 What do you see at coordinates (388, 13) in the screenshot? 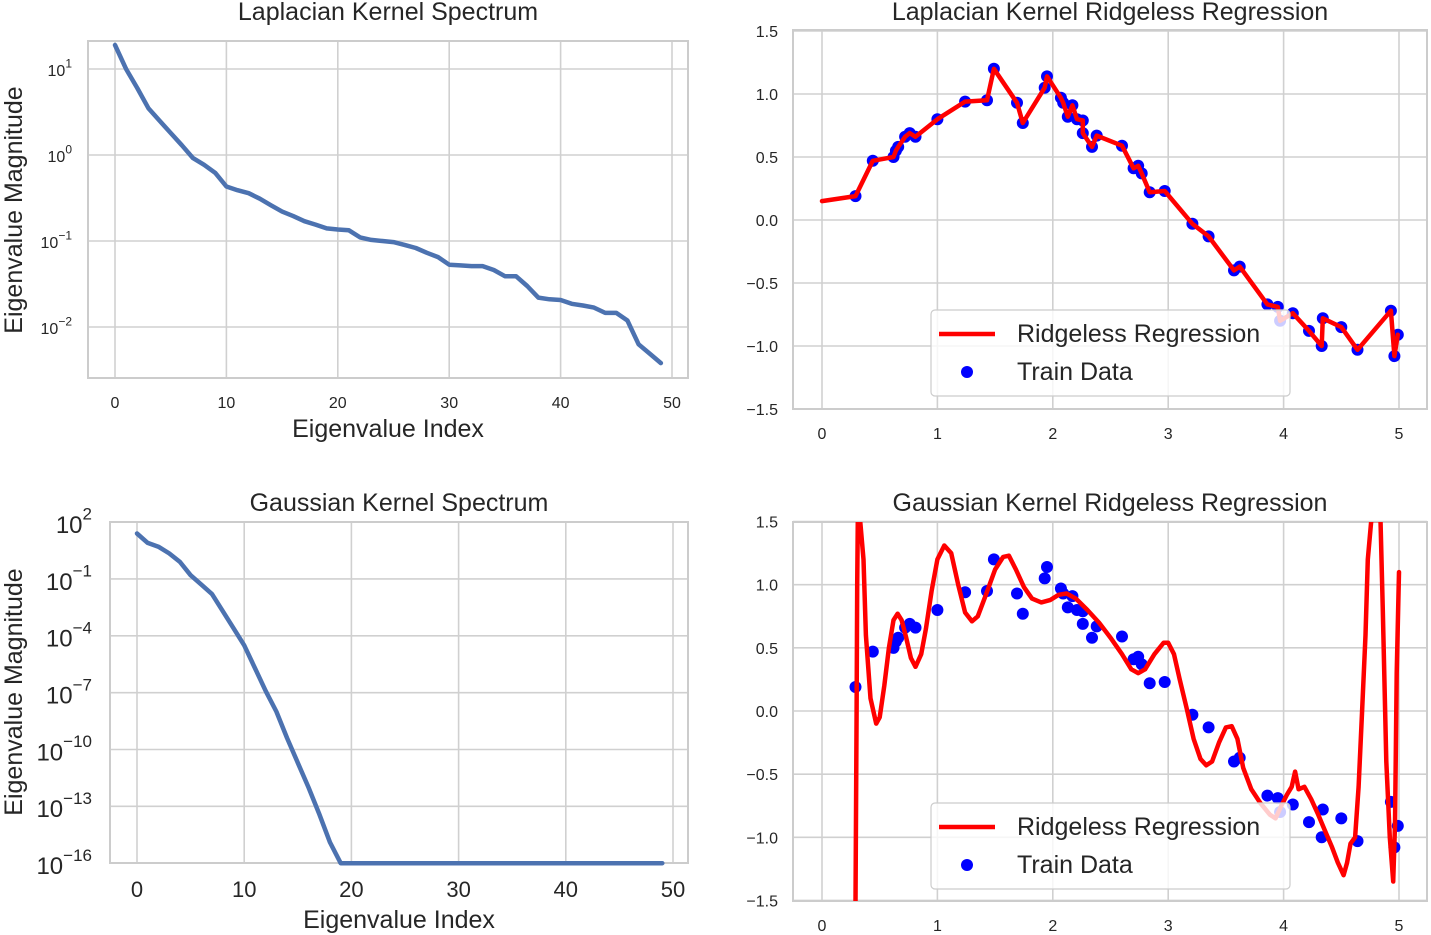
I see `chart-title: Laplacian Kernel Spectrum` at bounding box center [388, 13].